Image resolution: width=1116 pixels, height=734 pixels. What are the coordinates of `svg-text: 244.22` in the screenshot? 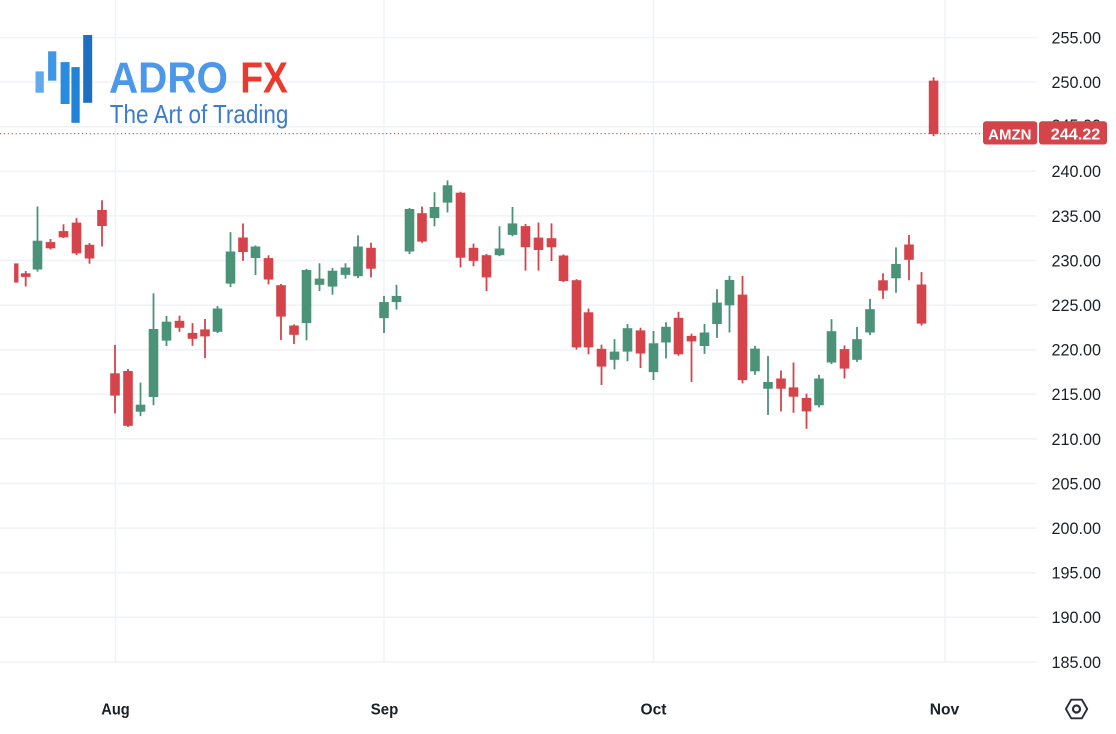 It's located at (1076, 135).